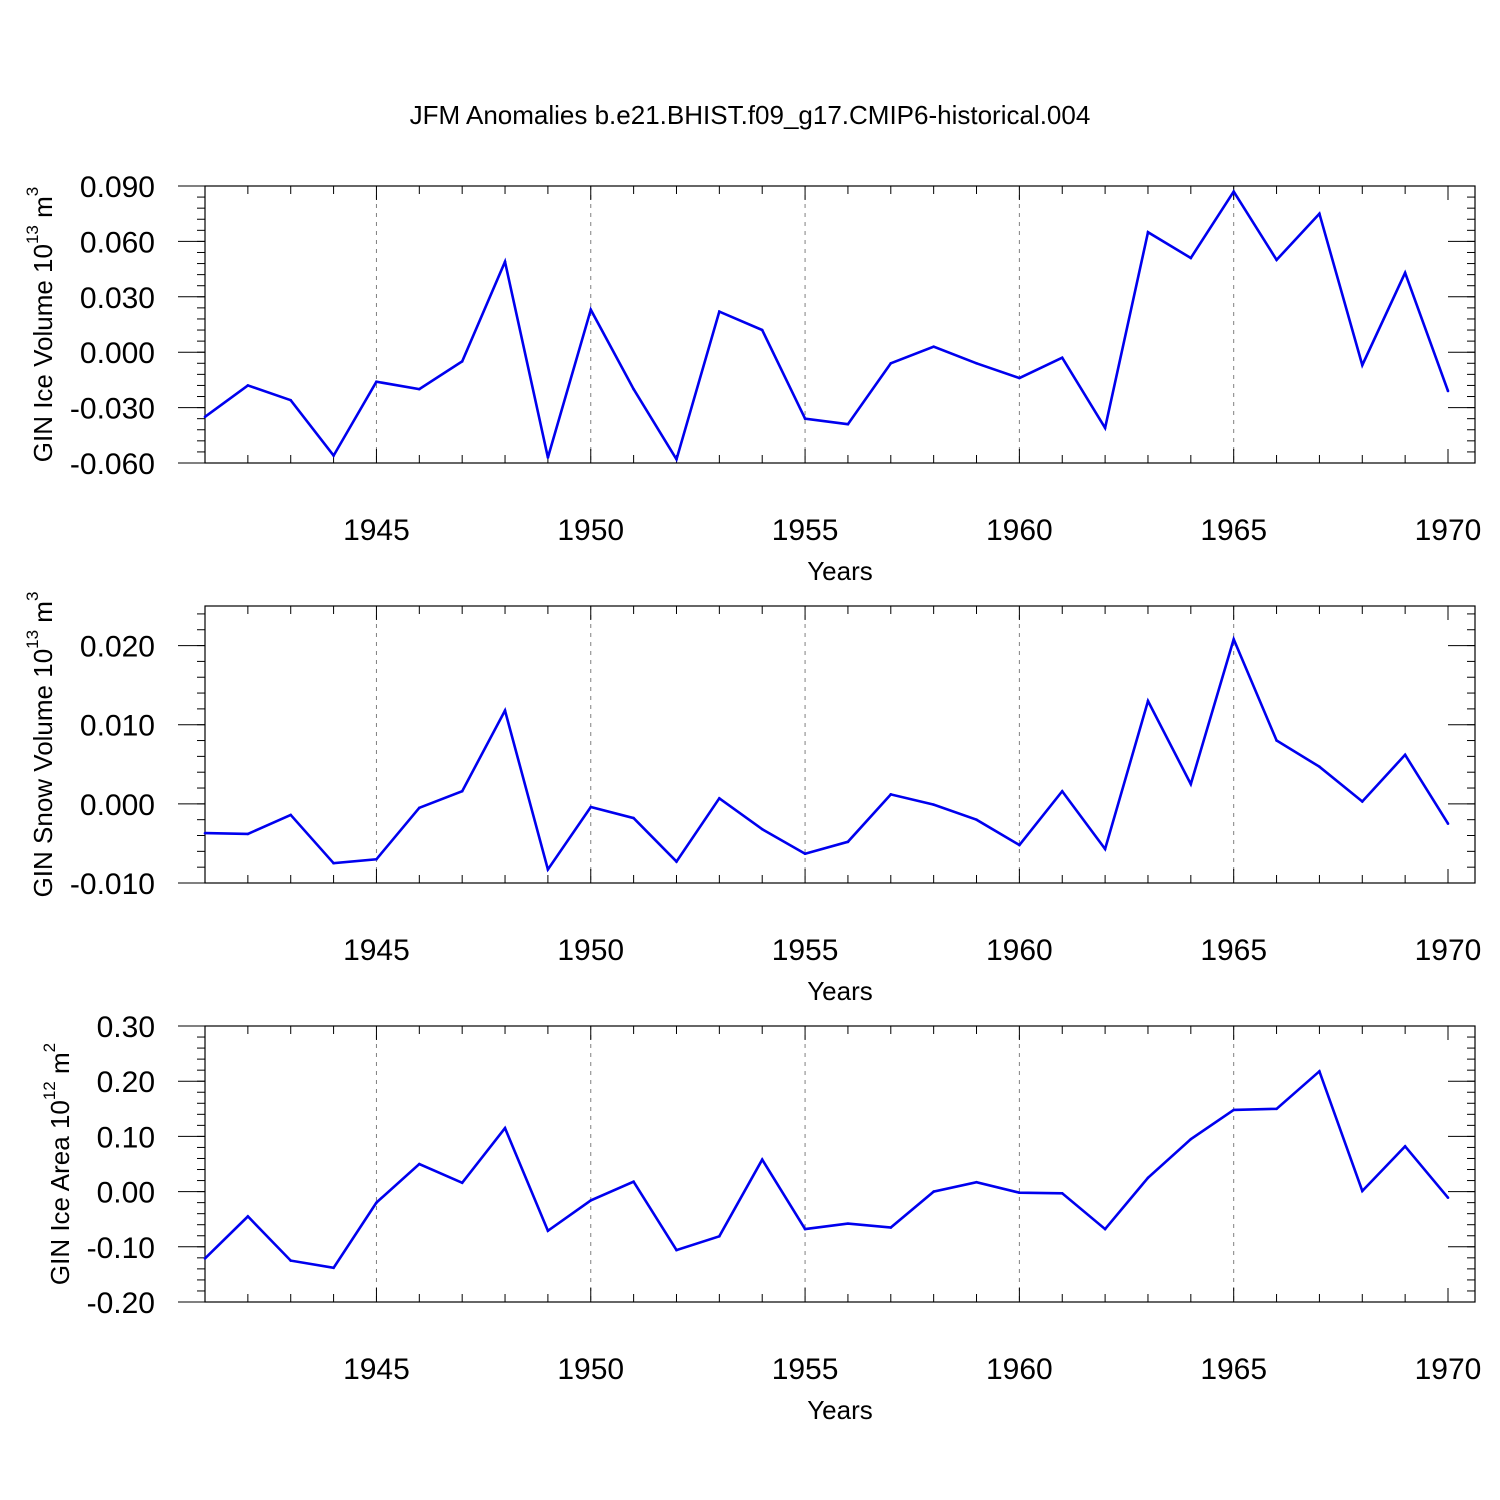 This screenshot has height=1500, width=1500. What do you see at coordinates (121, 1303) in the screenshot?
I see `y-tick-label: -0.20` at bounding box center [121, 1303].